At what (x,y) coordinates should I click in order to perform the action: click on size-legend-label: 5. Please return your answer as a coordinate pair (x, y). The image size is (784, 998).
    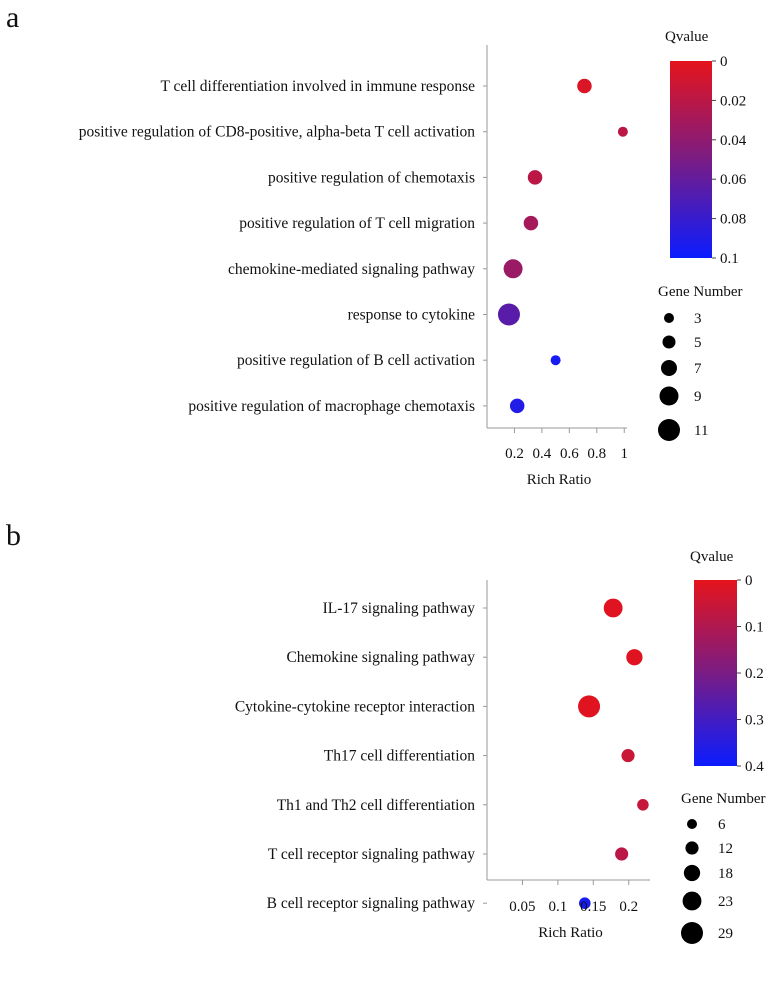
    Looking at the image, I should click on (698, 343).